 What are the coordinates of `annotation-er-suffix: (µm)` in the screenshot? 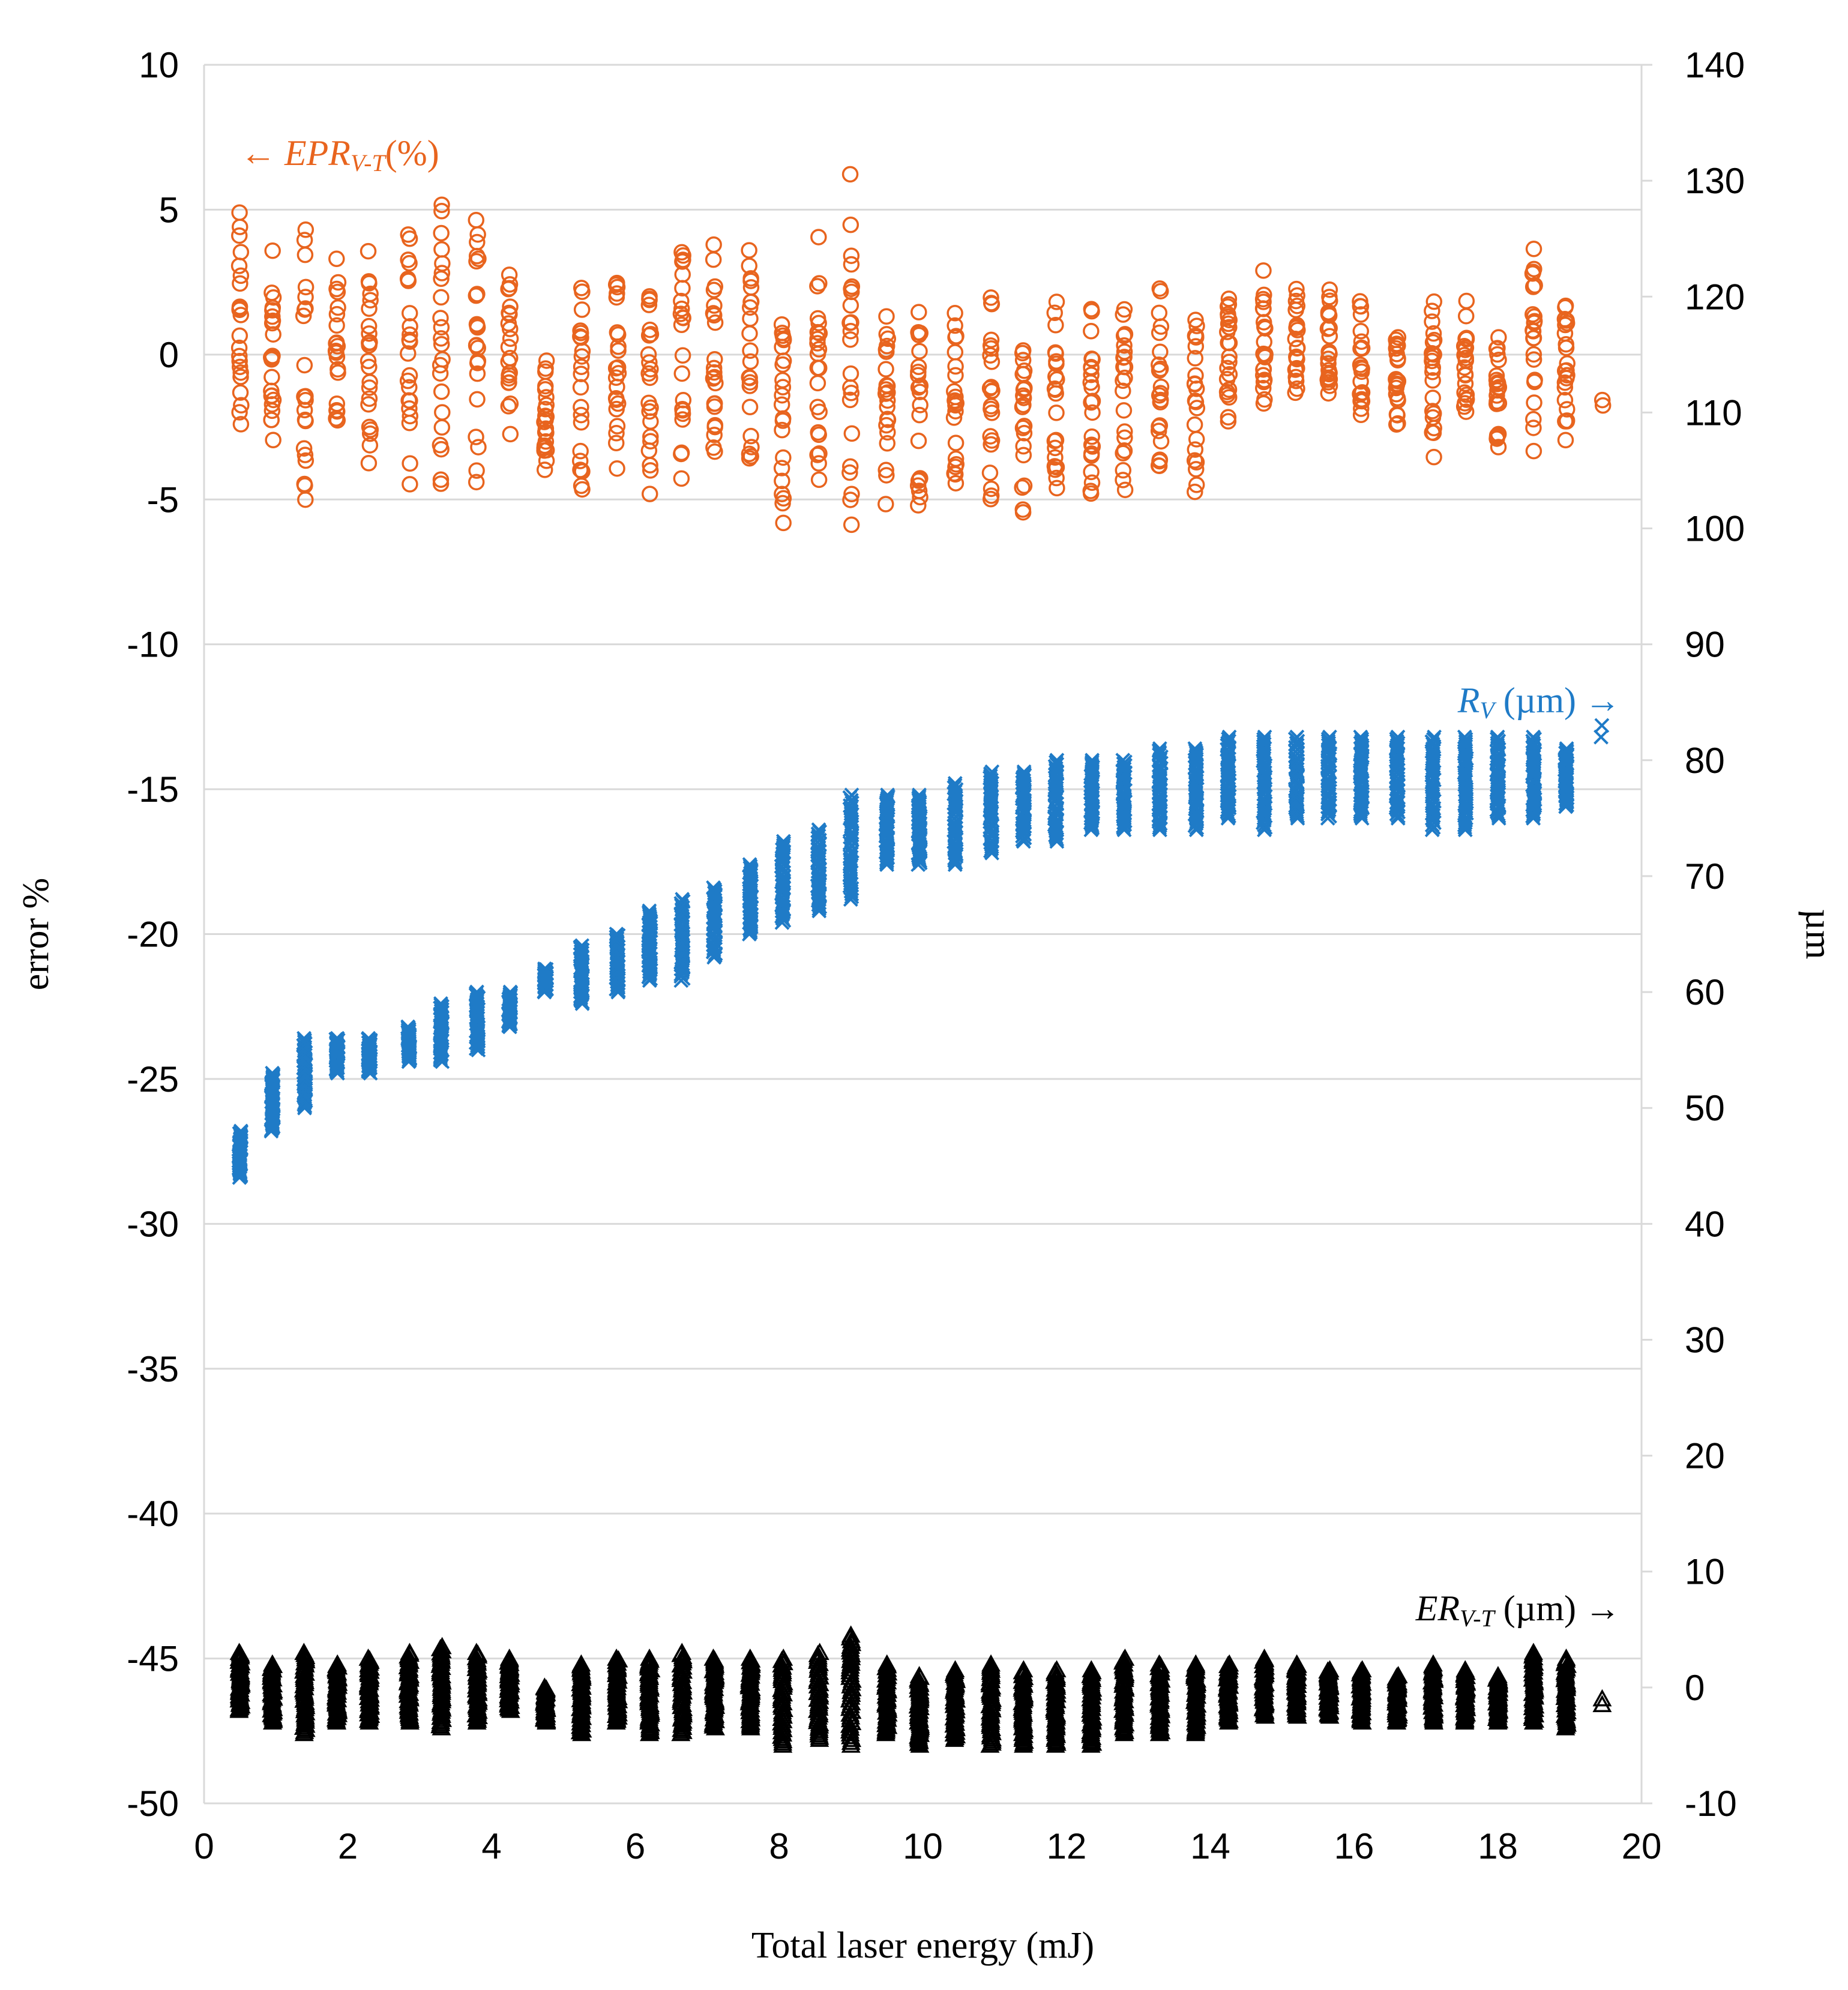 It's located at (1535, 1609).